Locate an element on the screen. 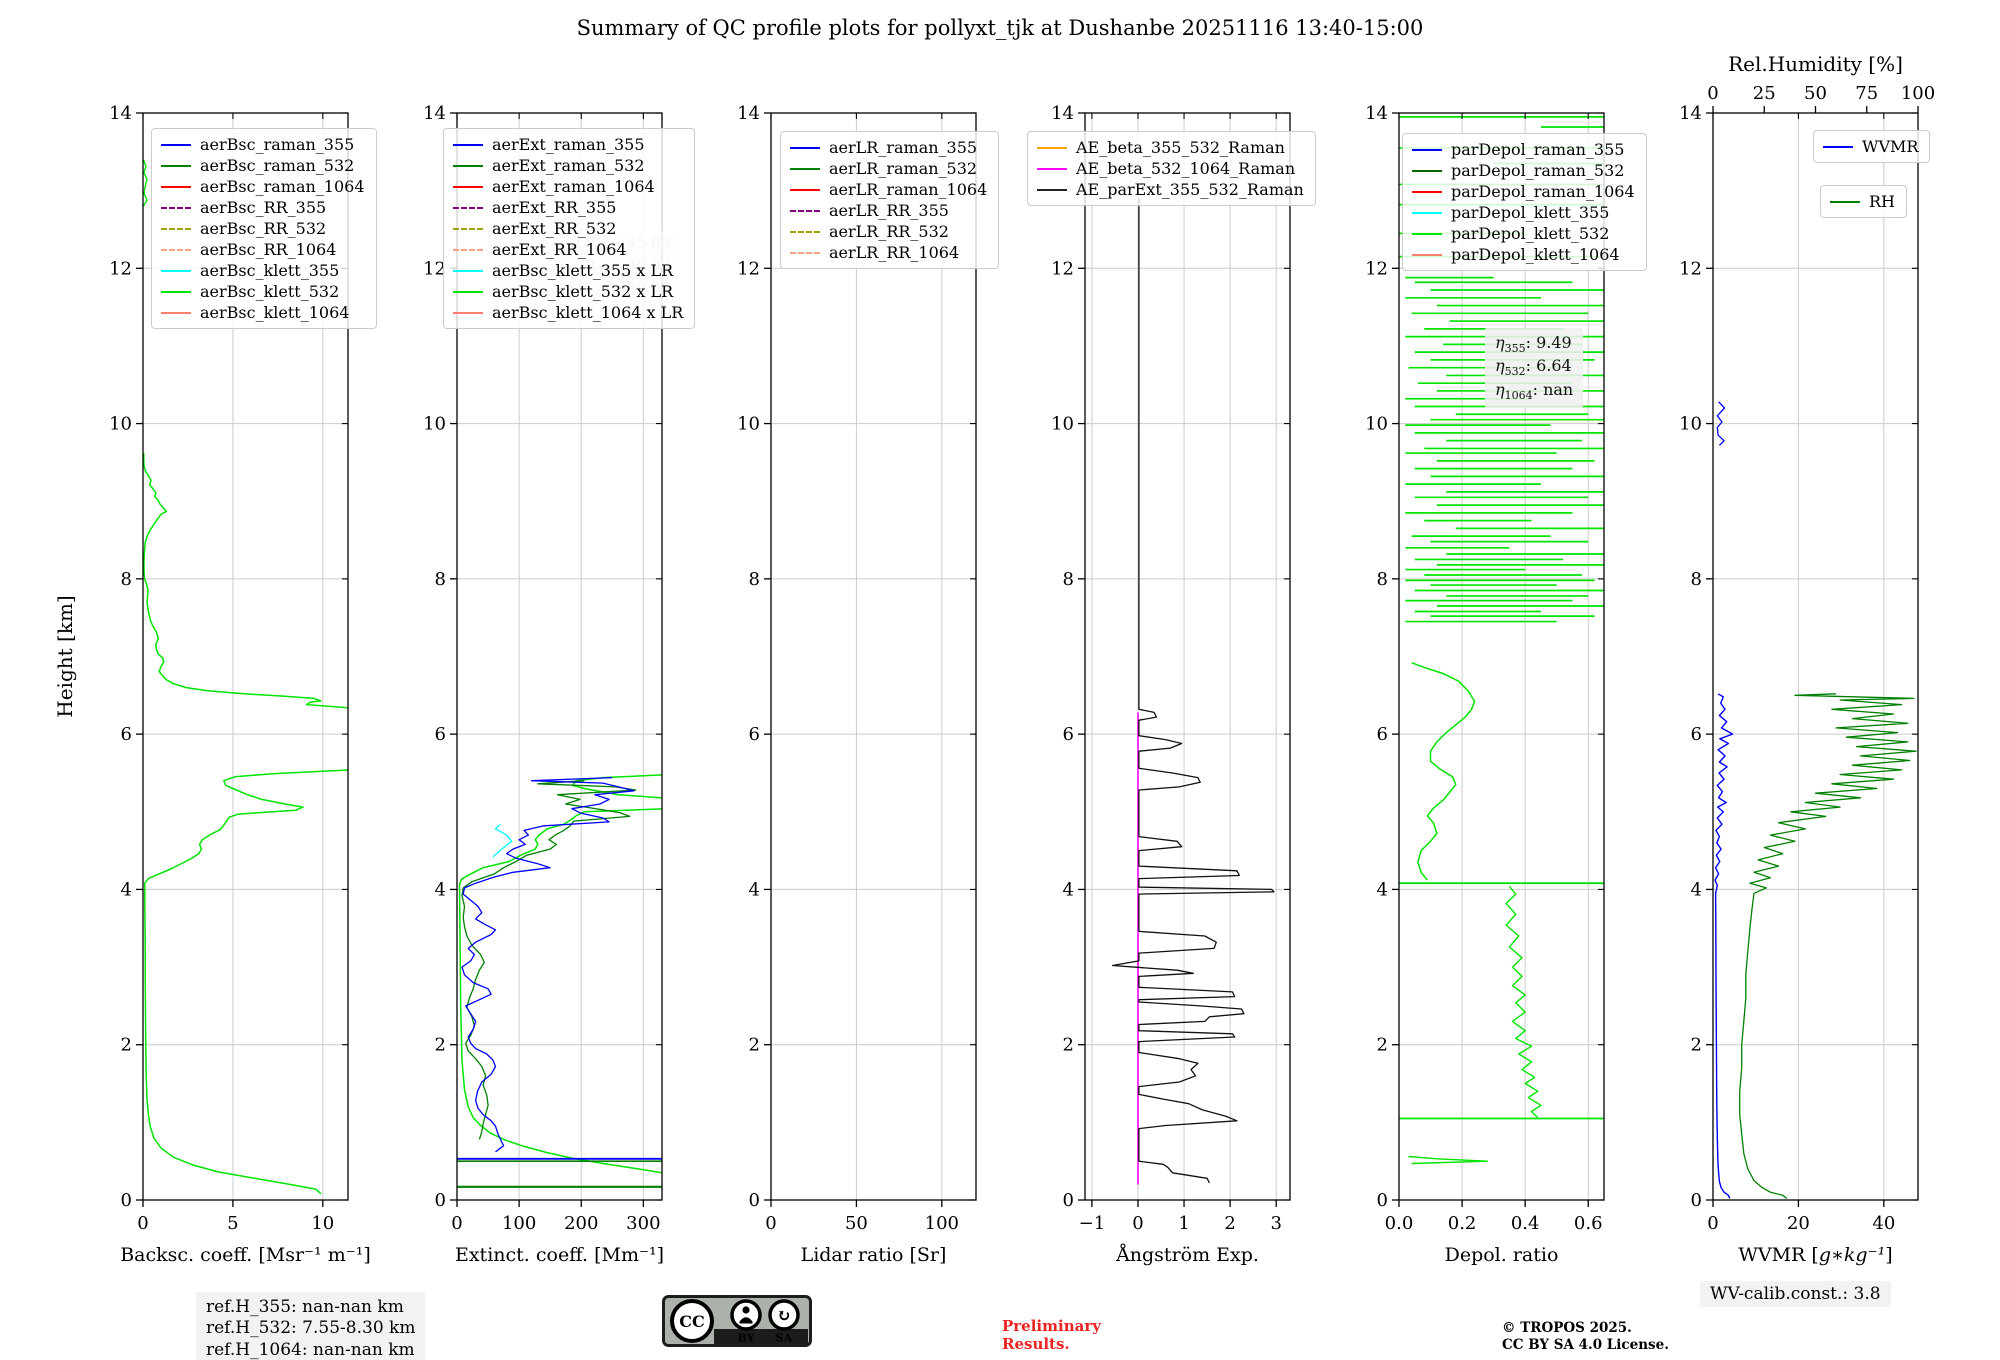  legend-item: aerExt_raman_532 is located at coordinates (568, 165).